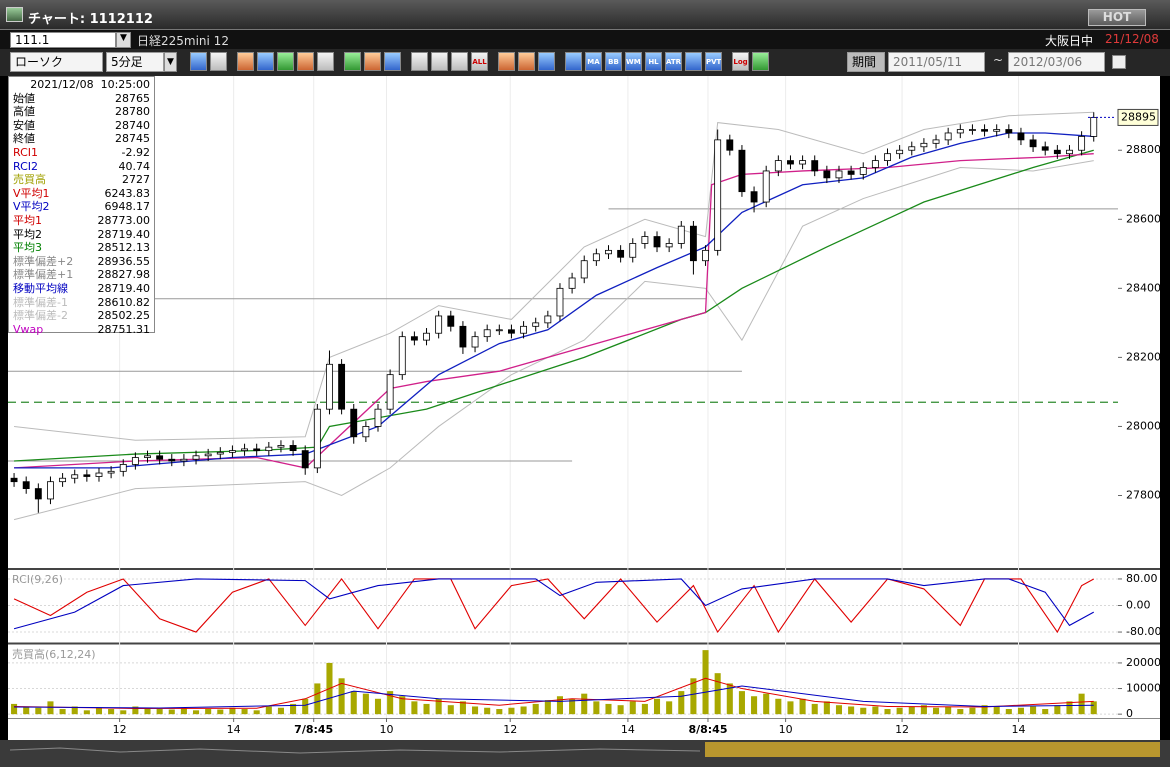 The image size is (1170, 767). Describe the element at coordinates (81, 180) in the screenshot. I see `info-row: 売買高 2727` at that location.